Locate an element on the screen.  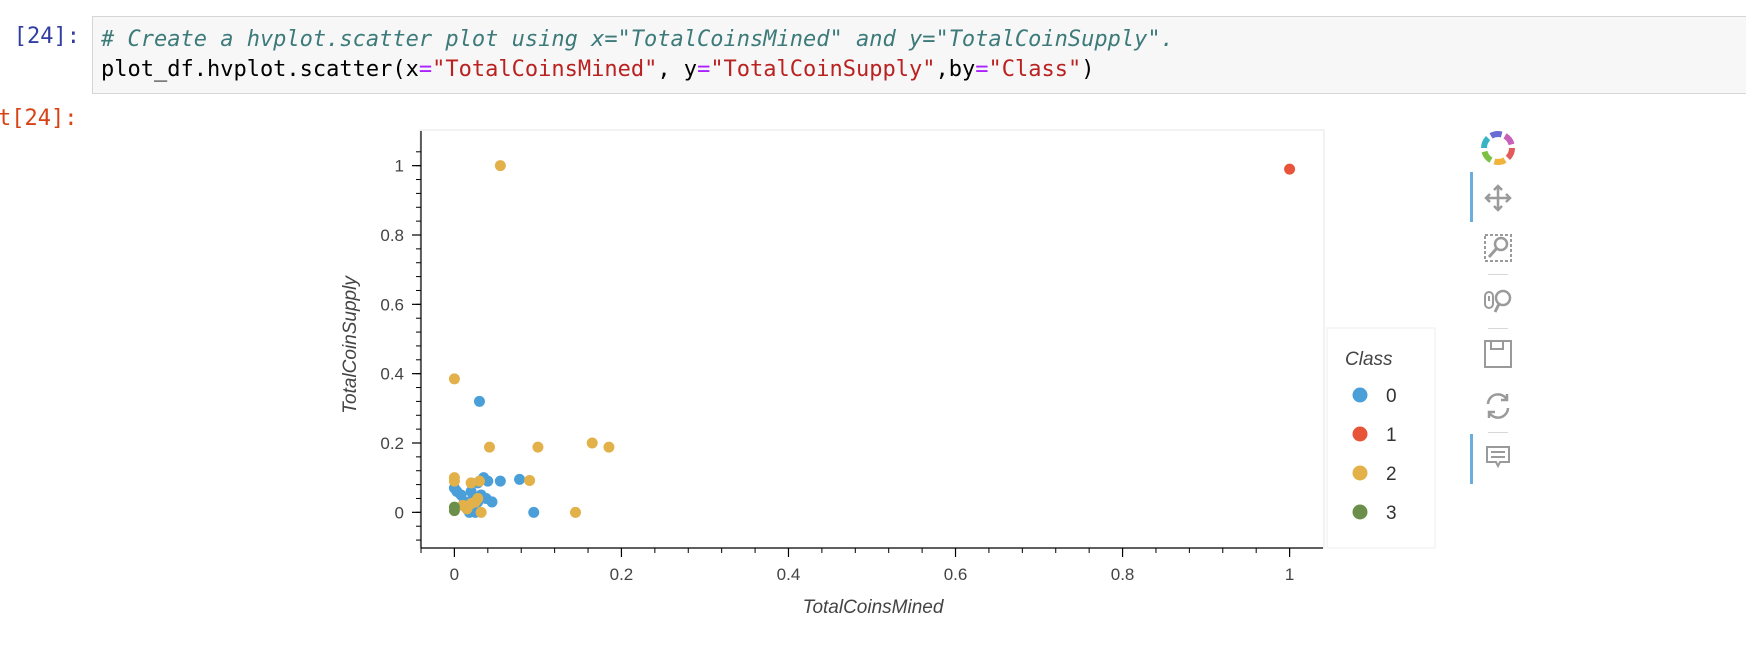
y-tick-label: 0 is located at coordinates (399, 512).